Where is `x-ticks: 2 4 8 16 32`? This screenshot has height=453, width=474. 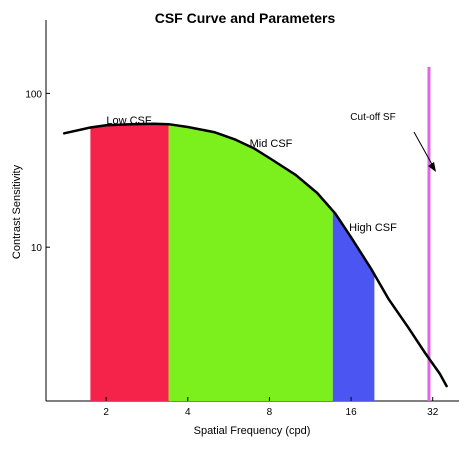 x-ticks: 2 4 8 16 32 is located at coordinates (271, 407).